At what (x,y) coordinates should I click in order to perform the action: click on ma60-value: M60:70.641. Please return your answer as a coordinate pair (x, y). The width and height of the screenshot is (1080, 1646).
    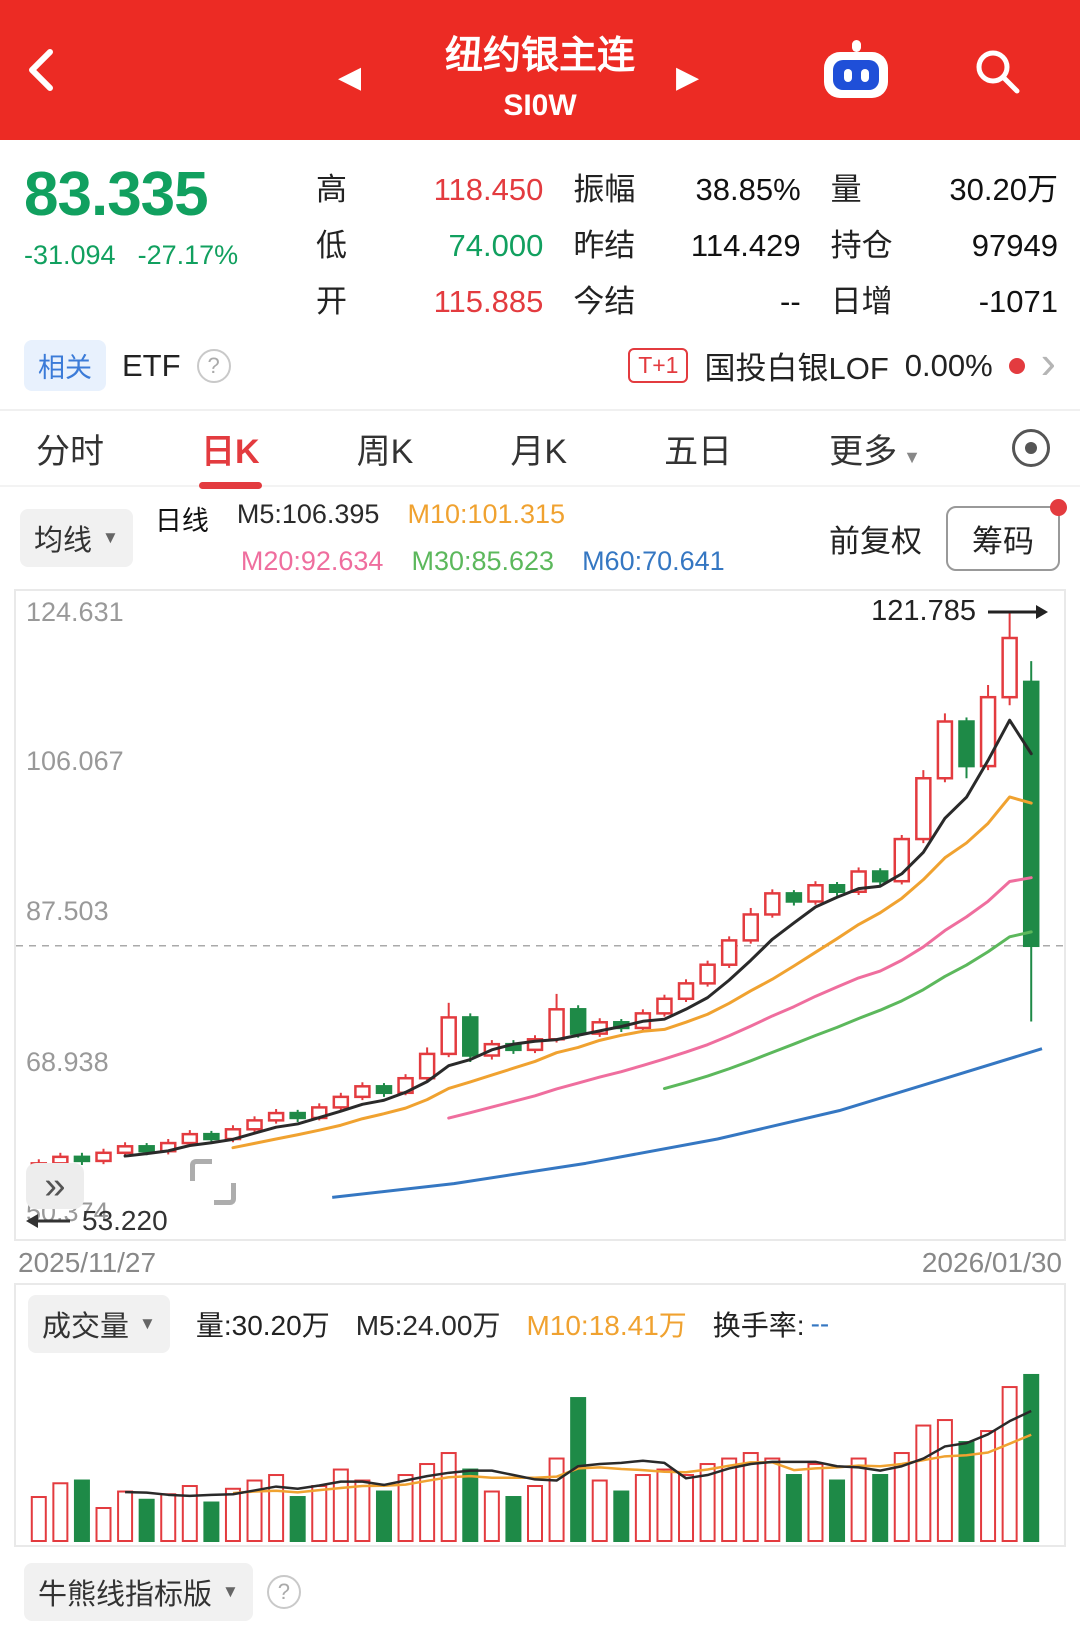
    Looking at the image, I should click on (653, 561).